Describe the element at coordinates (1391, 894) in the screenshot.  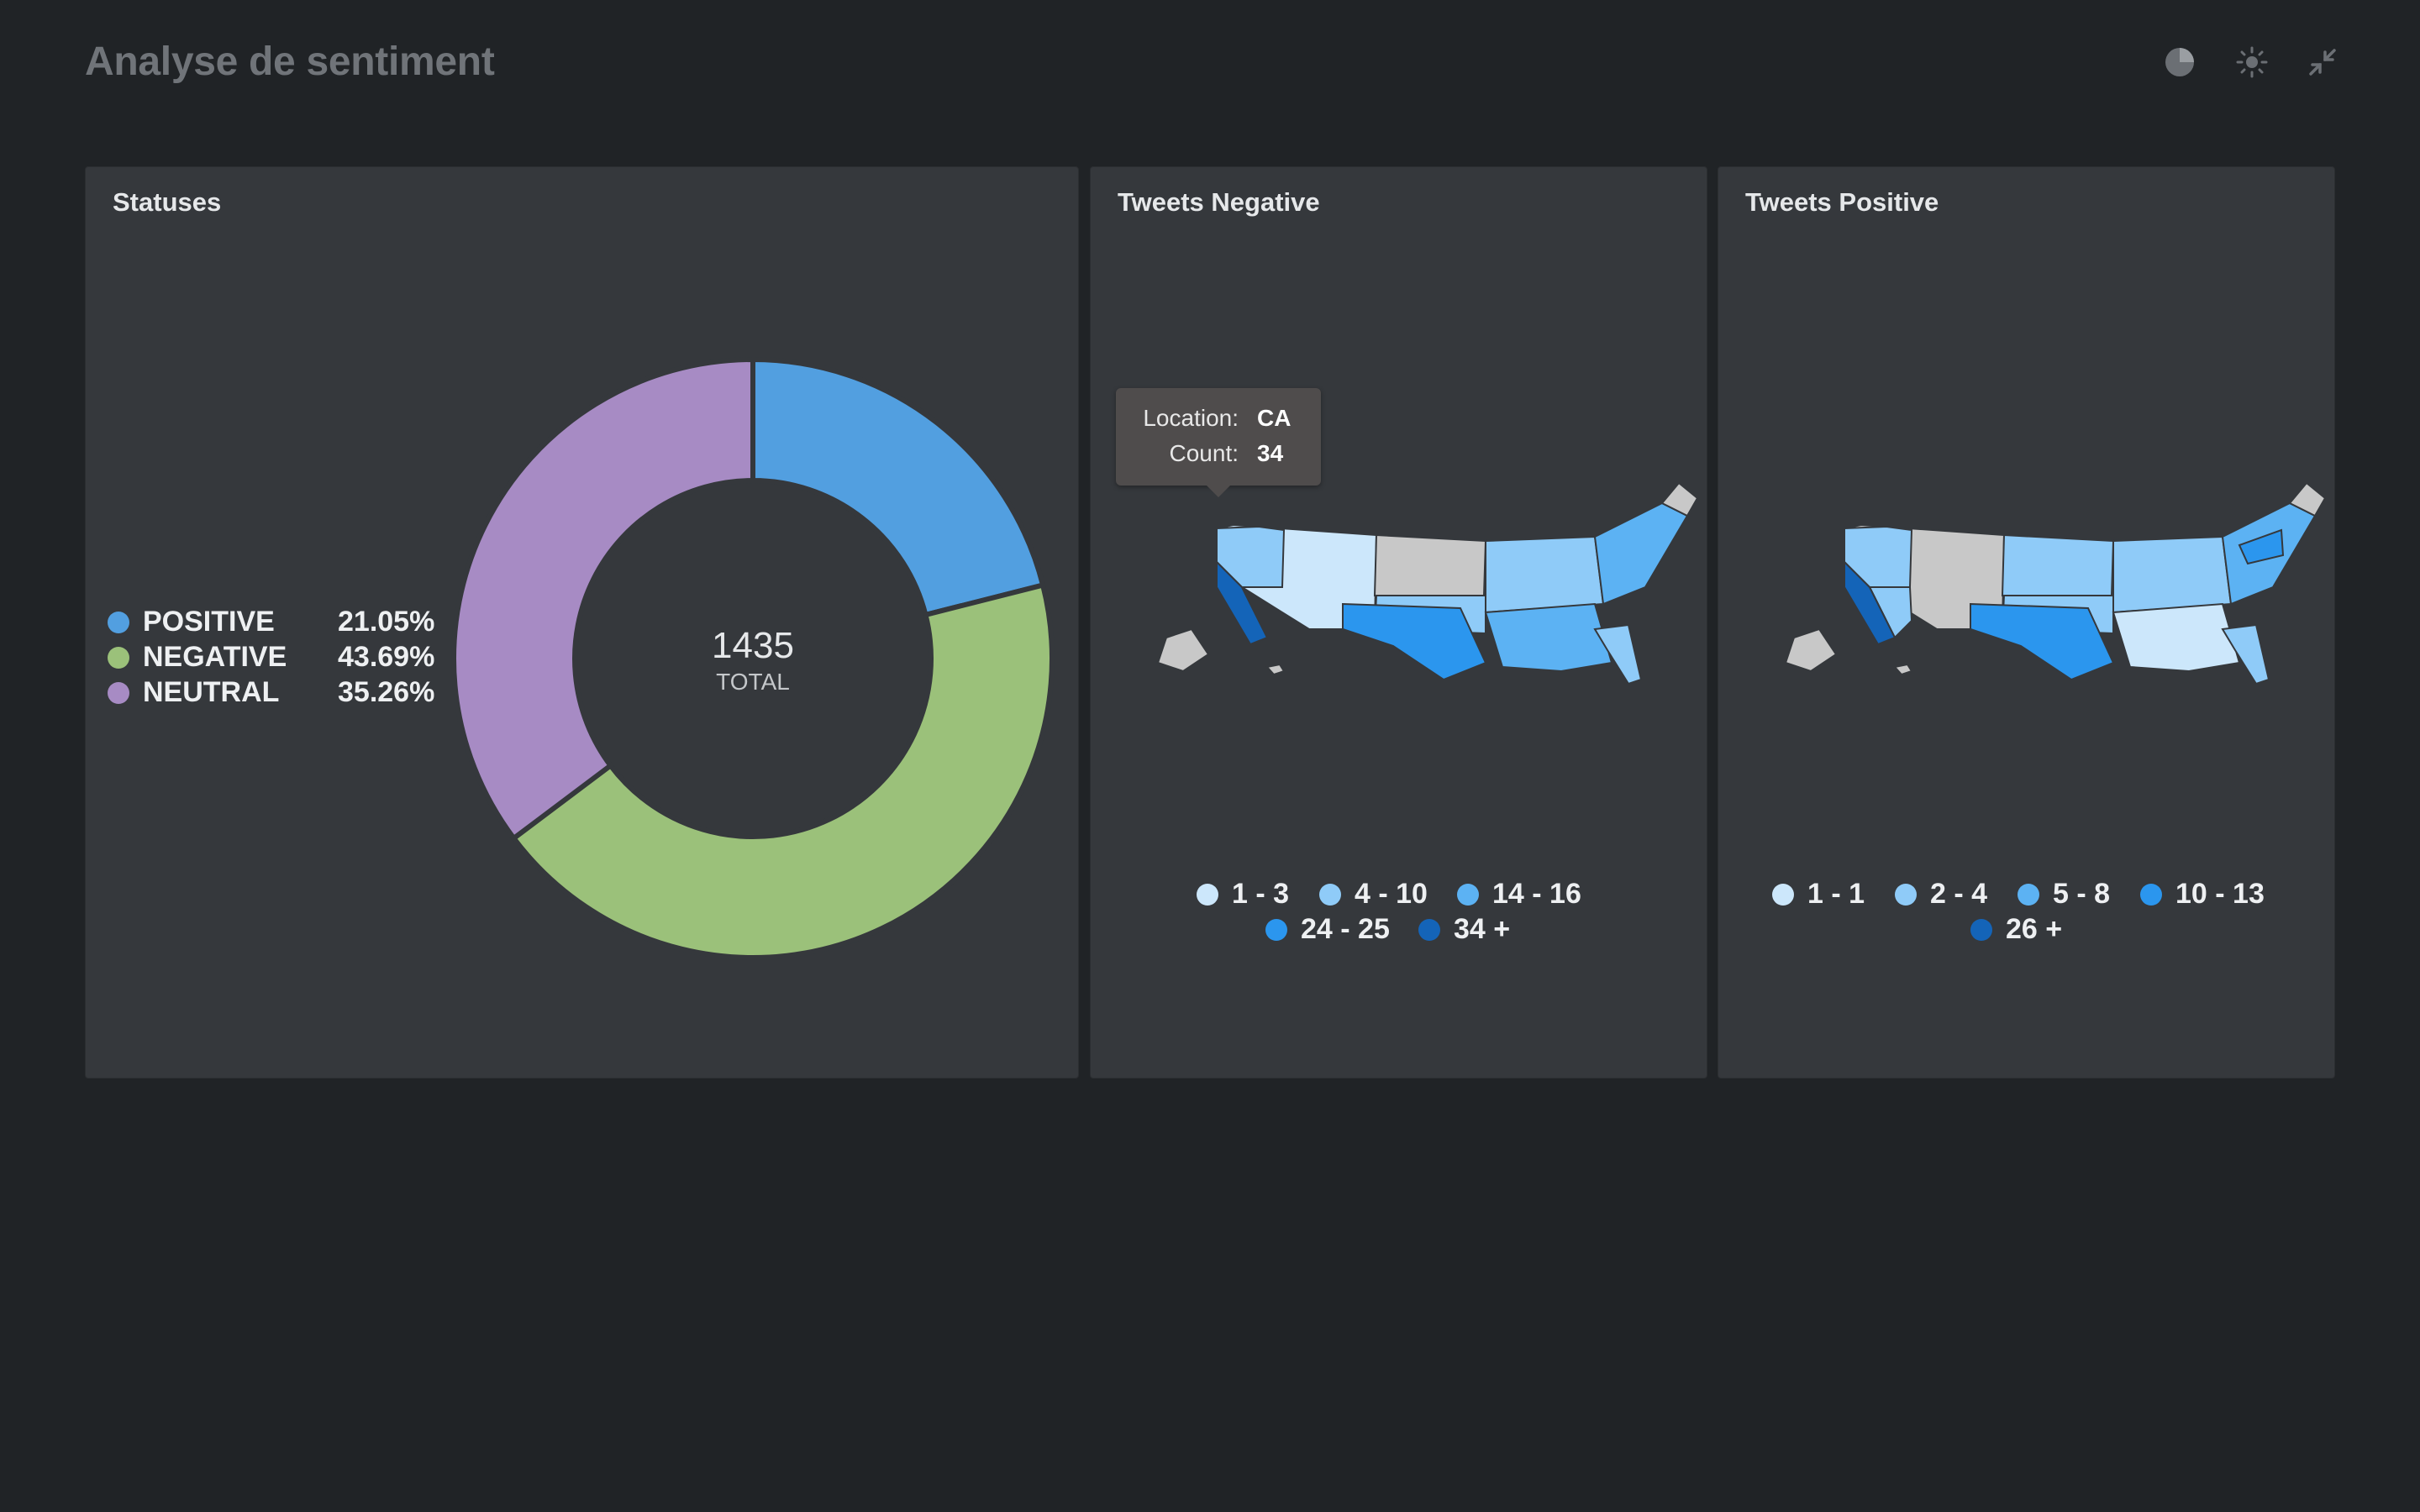
I see `legend-label: 4 - 10` at that location.